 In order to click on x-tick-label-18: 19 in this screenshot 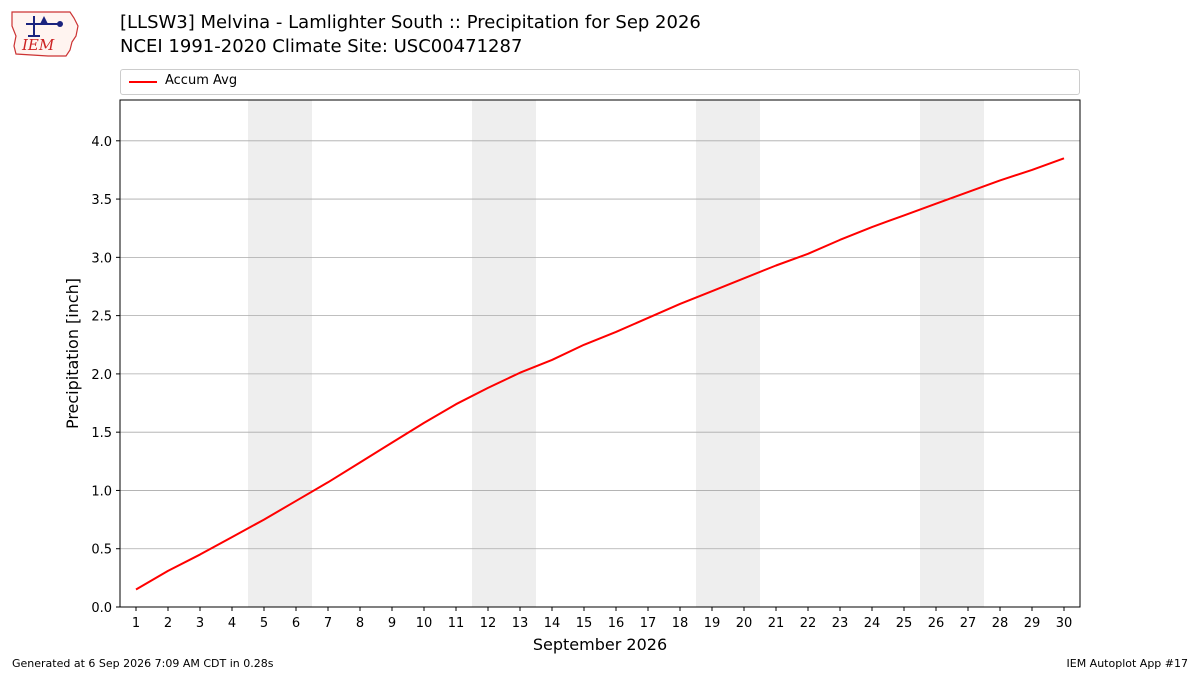, I will do `click(712, 623)`.